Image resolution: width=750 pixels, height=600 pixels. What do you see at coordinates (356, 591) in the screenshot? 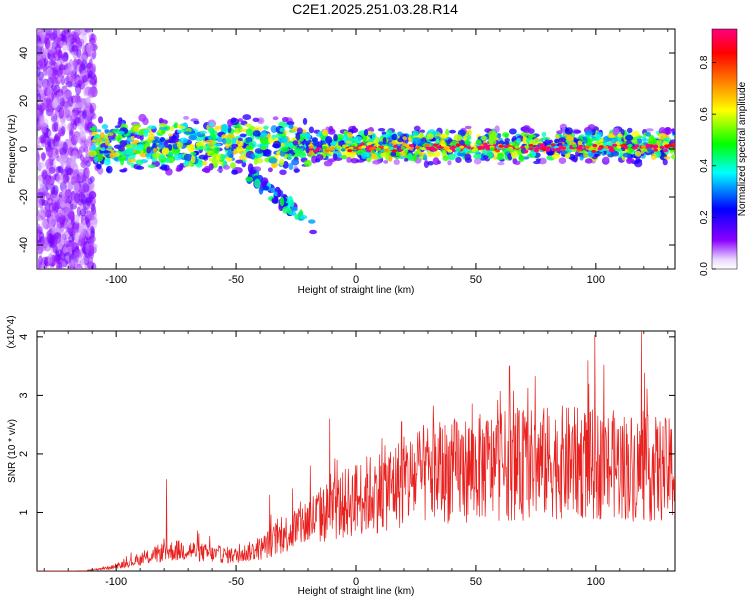
I see `bottom-xlabel: Height of straight line (km)` at bounding box center [356, 591].